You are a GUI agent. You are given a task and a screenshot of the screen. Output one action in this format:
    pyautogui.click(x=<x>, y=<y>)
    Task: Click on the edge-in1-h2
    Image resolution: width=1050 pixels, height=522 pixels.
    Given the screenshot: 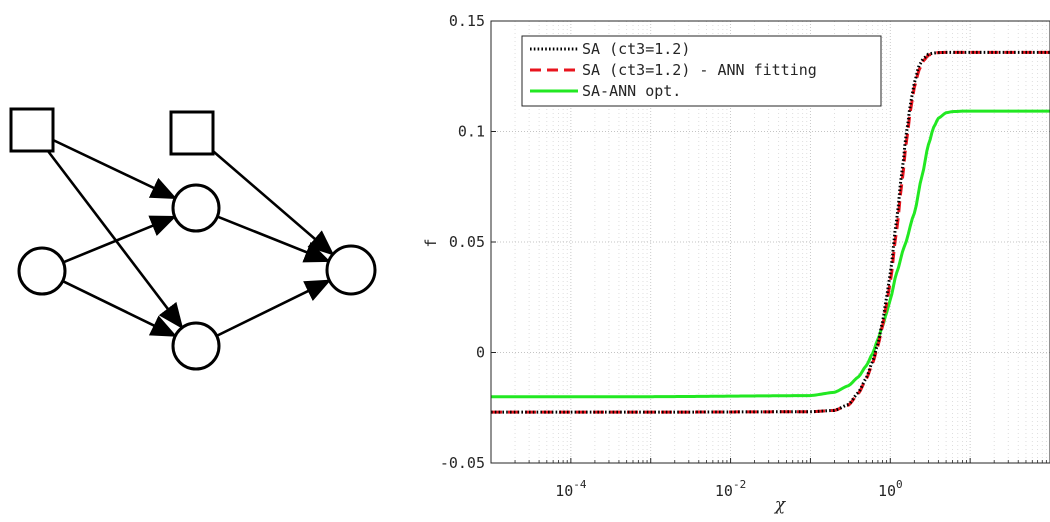 What is the action you would take?
    pyautogui.click(x=115, y=240)
    